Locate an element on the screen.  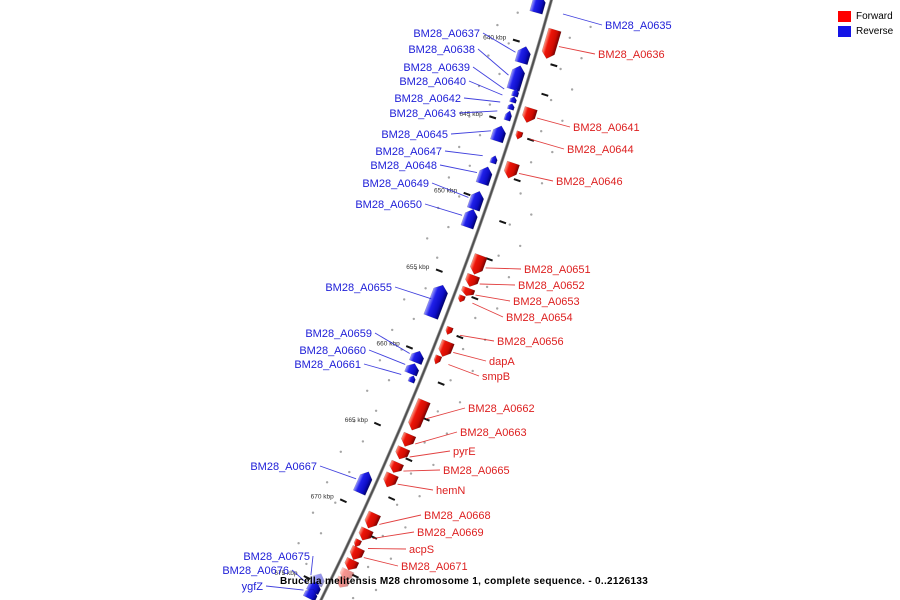
gene-label: BM28_A0669 is located at coordinates (450, 533).